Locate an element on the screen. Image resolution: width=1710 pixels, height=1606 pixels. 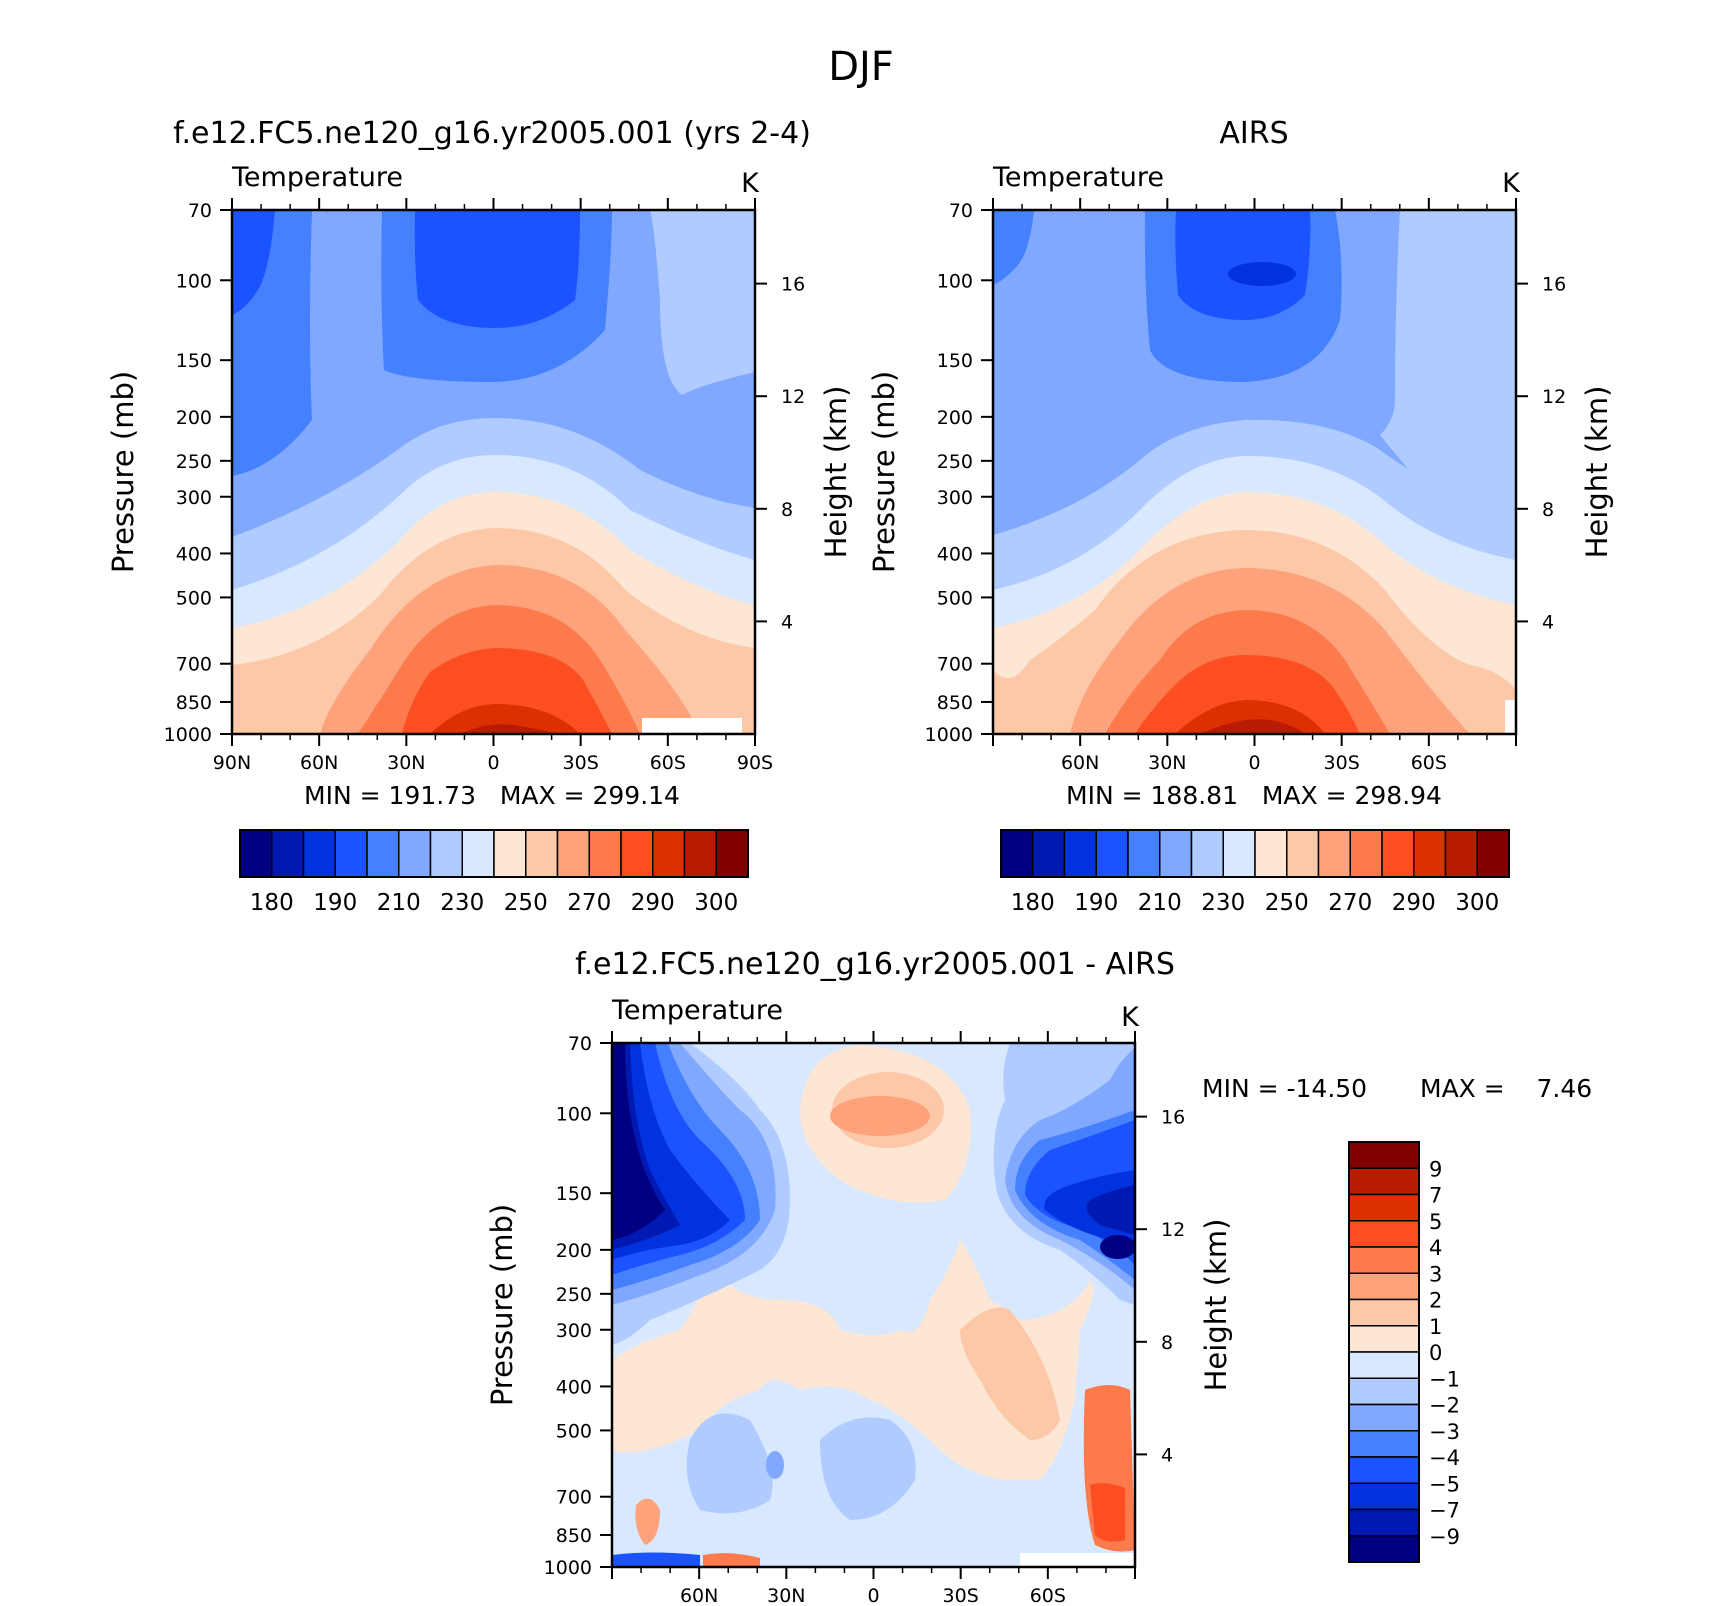
colorbar-label: −2 is located at coordinates (1444, 1406).